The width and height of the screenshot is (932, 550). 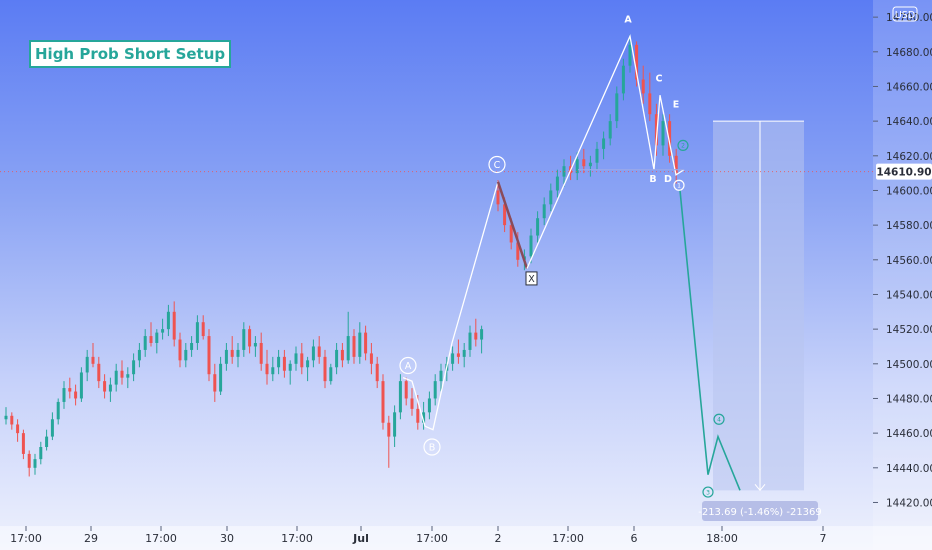 I want to click on y-tick-label: 14560.00, so click(x=909, y=261).